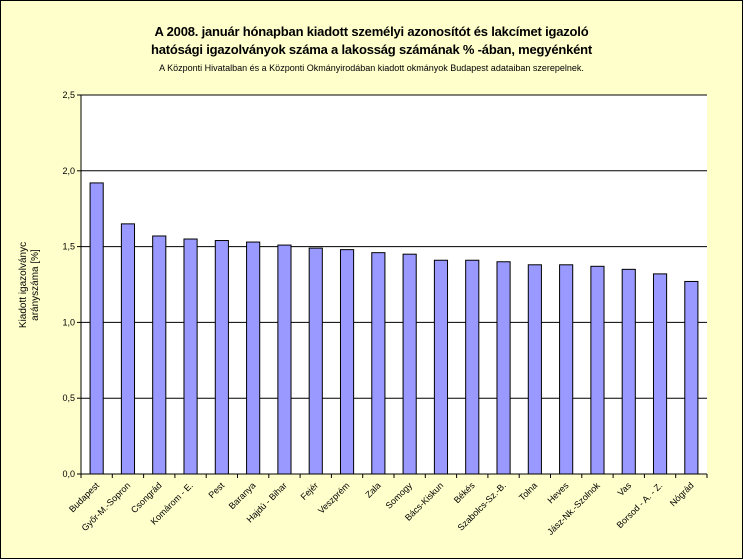  What do you see at coordinates (242, 495) in the screenshot?
I see `x-tick-label: Baranya` at bounding box center [242, 495].